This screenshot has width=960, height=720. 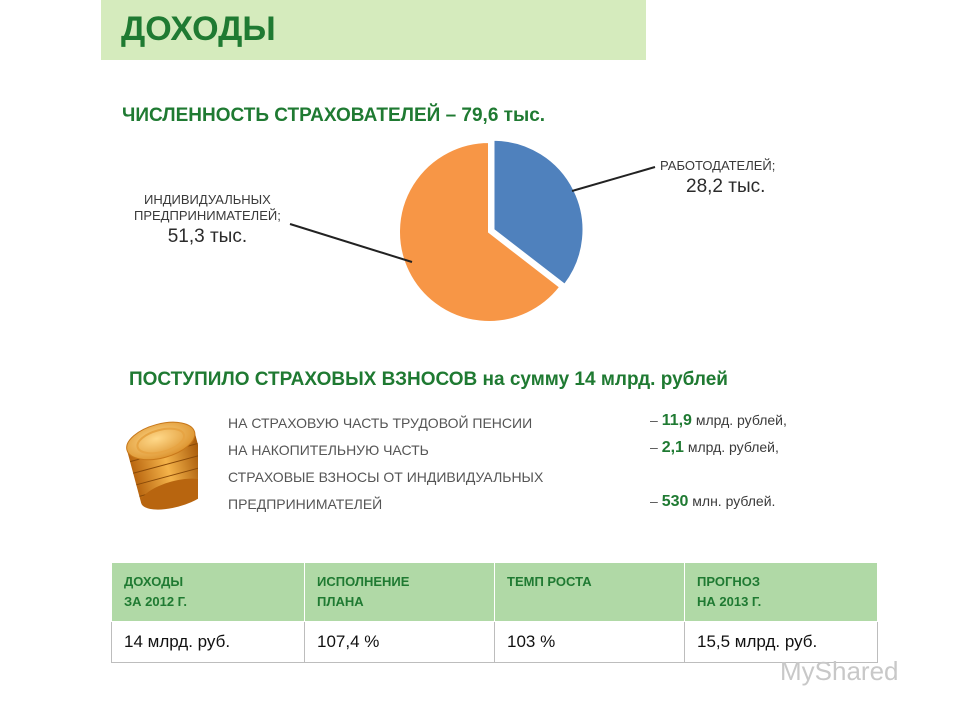 I want to click on coins-icon, so click(x=162, y=465).